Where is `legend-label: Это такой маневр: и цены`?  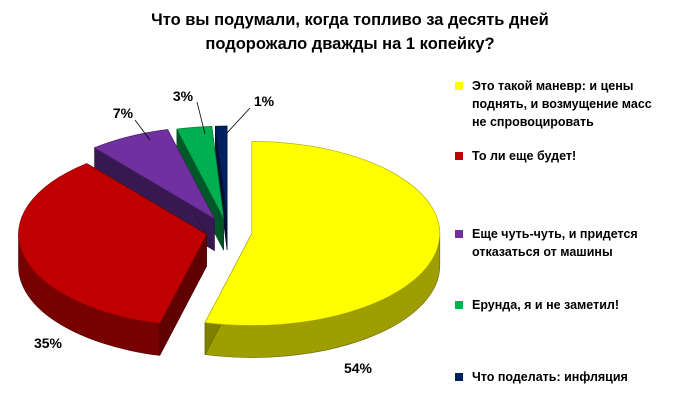
legend-label: Это такой маневр: и цены is located at coordinates (552, 86).